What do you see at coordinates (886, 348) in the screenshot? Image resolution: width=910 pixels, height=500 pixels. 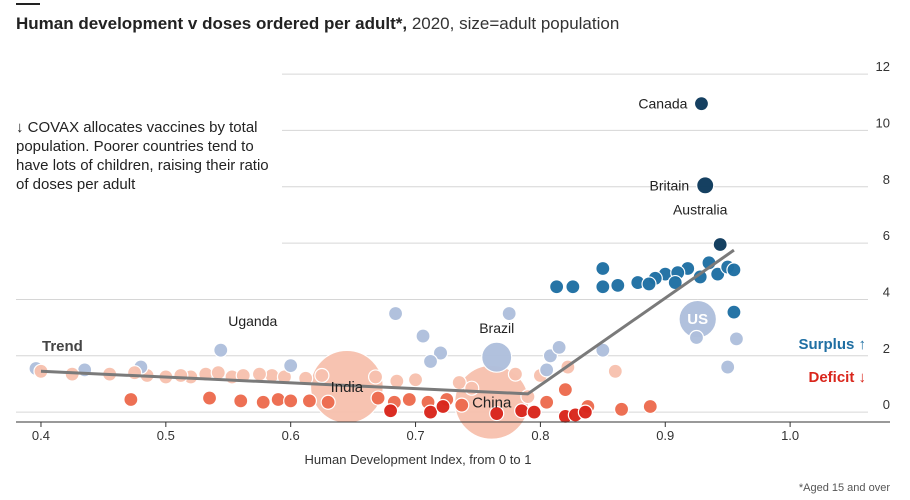 I see `y-tick-label: 2` at bounding box center [886, 348].